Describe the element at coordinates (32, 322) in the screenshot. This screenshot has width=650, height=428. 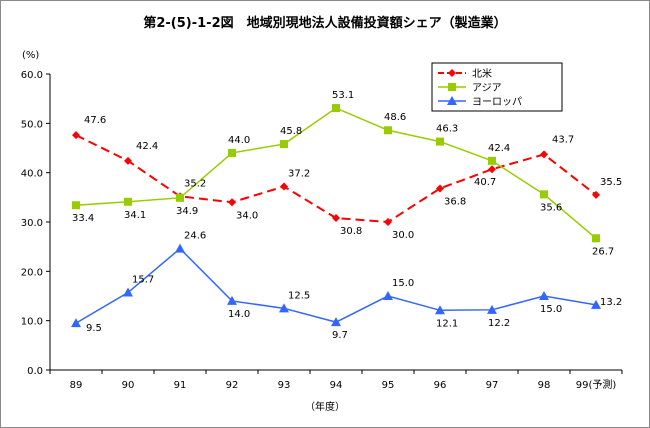
I see `y-tick-label: 10.0` at that location.